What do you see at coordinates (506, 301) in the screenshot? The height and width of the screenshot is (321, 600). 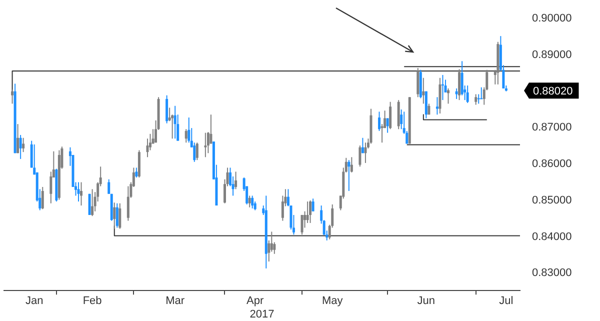 I see `x-tick-label: Jul` at bounding box center [506, 301].